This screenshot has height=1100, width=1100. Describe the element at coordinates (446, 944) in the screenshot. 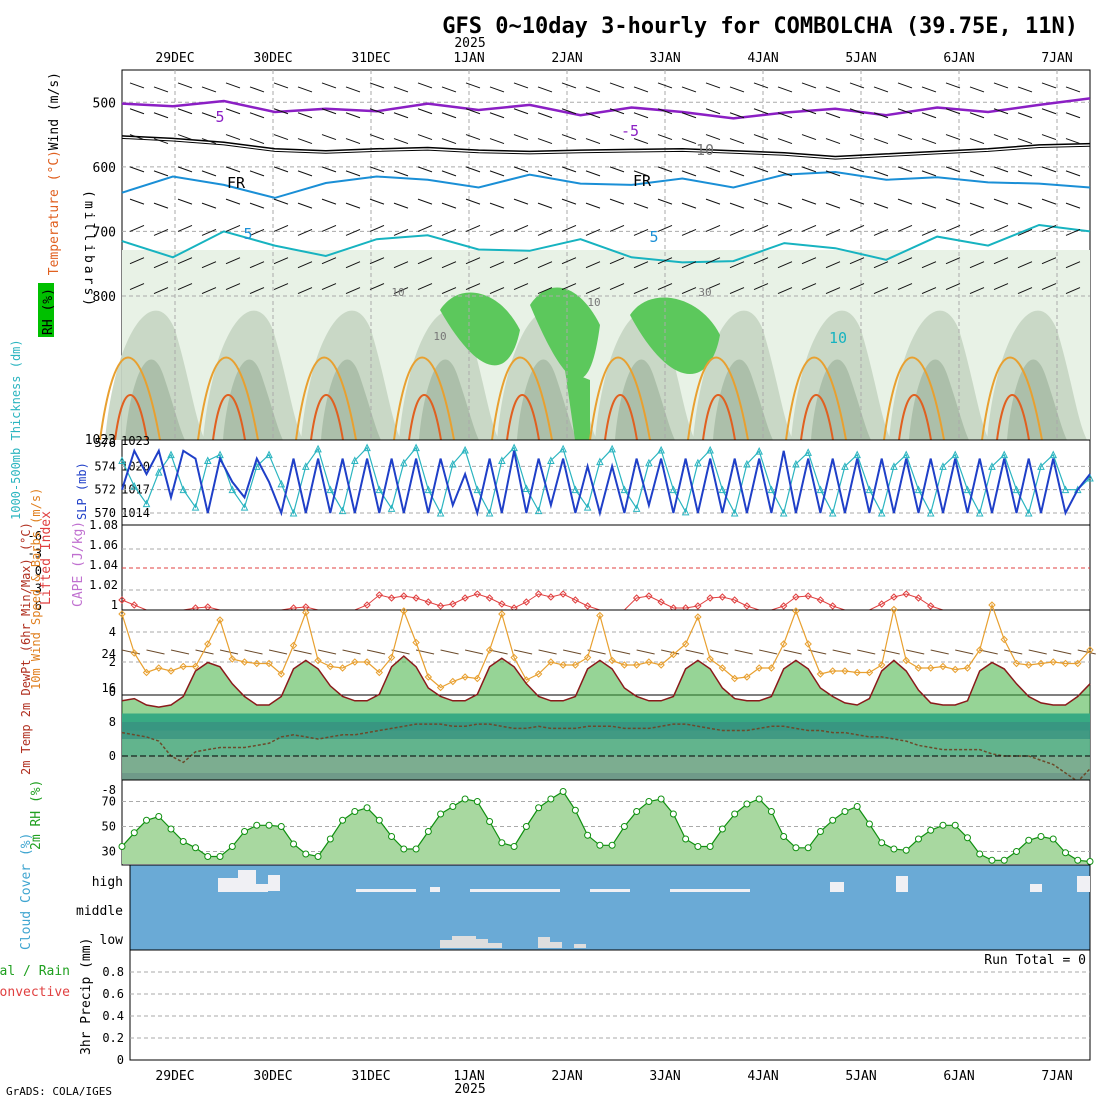

I see `cloud-bar-low` at that location.